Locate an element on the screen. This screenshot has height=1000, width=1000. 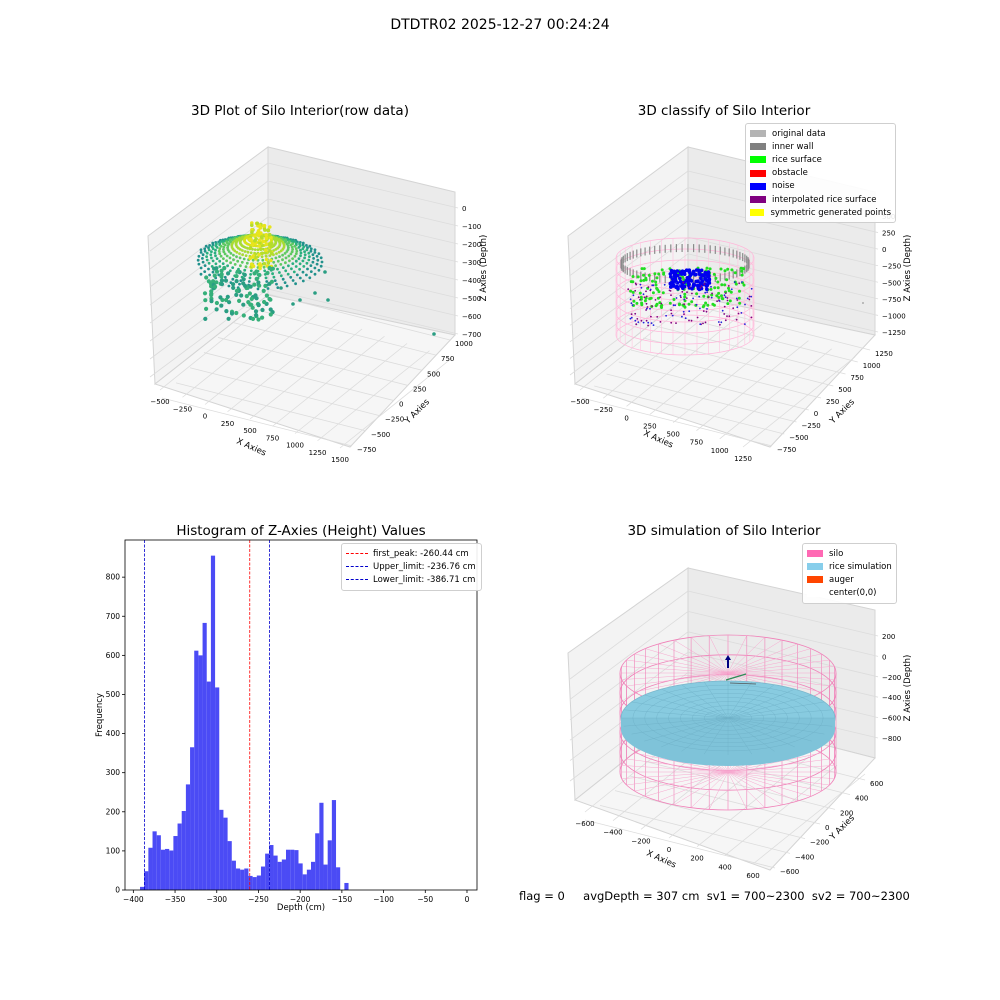
panel1-ztick-label: −600 is located at coordinates (471, 317).